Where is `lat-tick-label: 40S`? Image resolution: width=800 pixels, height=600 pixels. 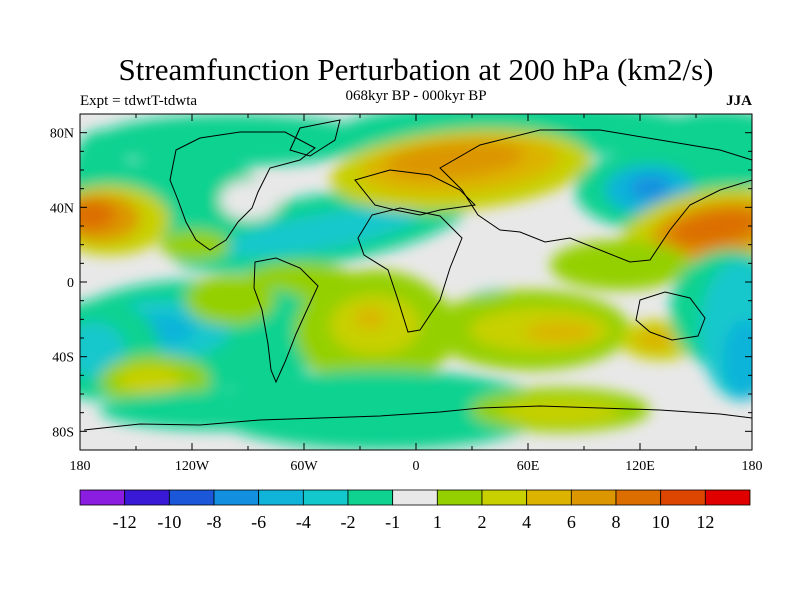 lat-tick-label: 40S is located at coordinates (63, 358).